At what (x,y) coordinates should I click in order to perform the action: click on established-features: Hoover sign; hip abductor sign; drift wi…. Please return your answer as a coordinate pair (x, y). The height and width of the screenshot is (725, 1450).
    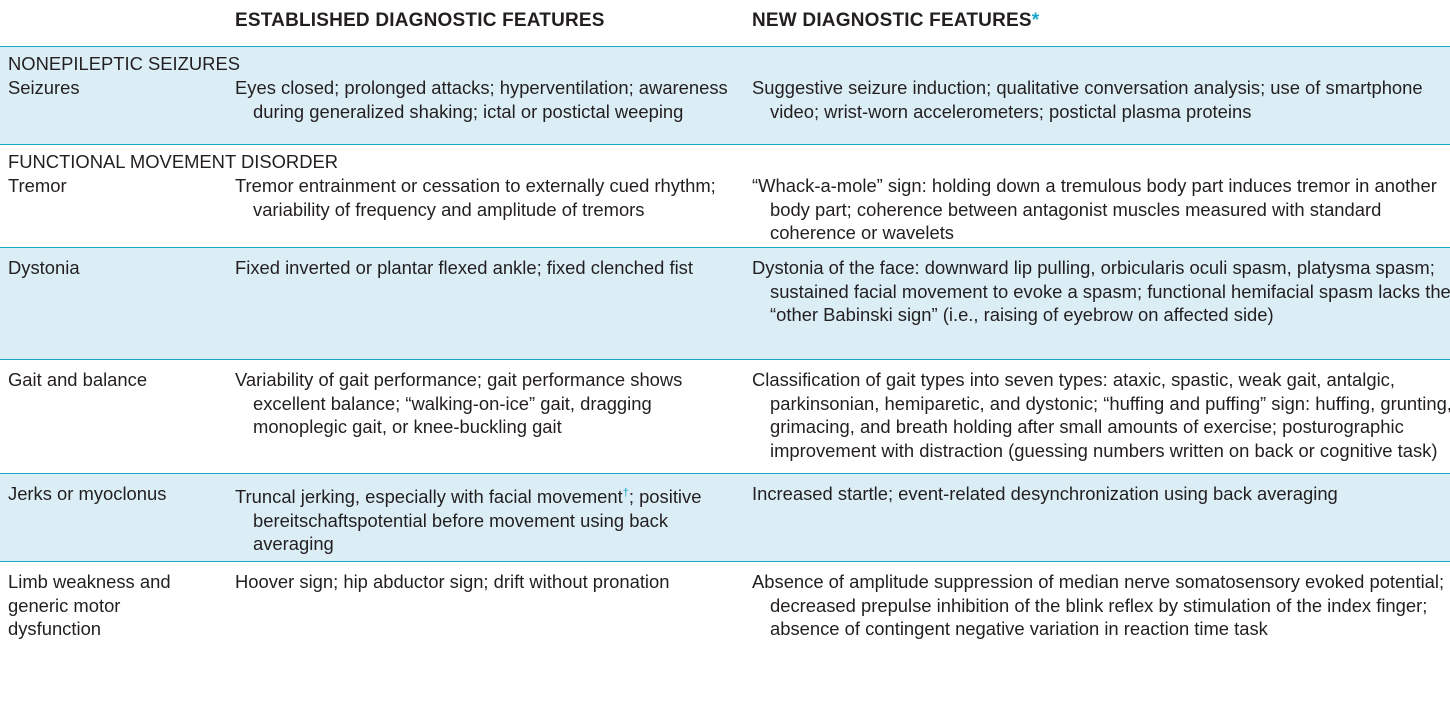
    Looking at the image, I should click on (452, 581).